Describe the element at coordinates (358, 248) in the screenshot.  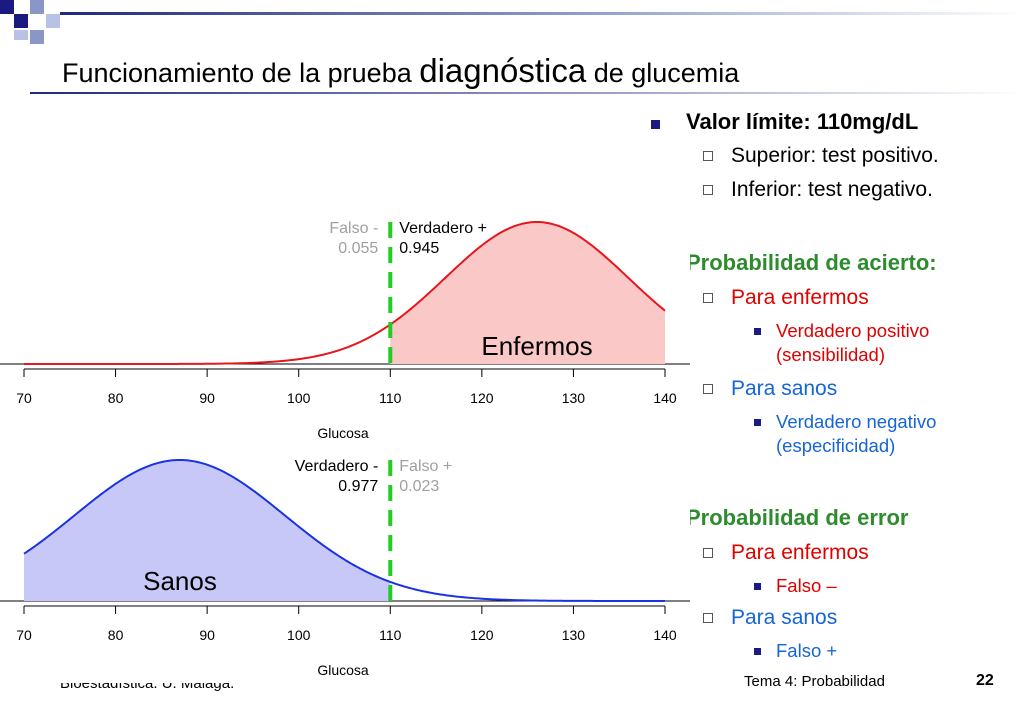
I see `left-annotation-value: 0.055` at that location.